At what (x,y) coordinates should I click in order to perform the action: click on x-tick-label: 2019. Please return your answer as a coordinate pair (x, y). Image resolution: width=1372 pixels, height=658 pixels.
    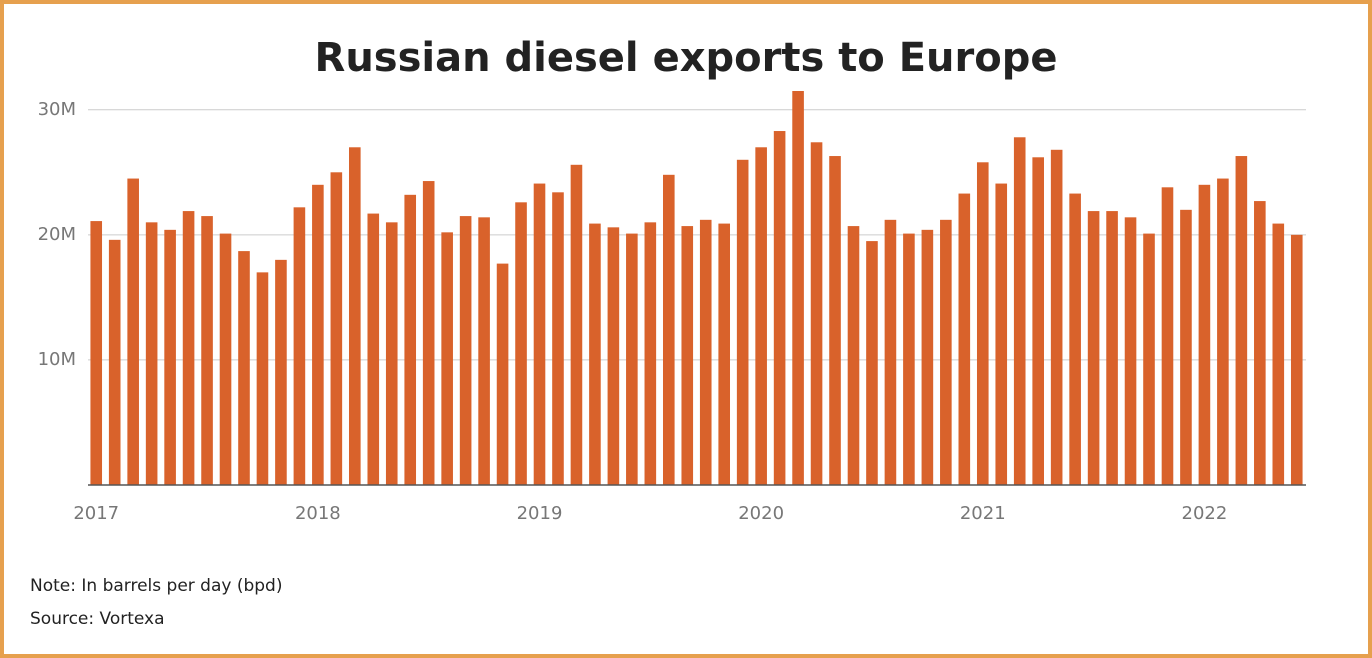
    Looking at the image, I should click on (540, 513).